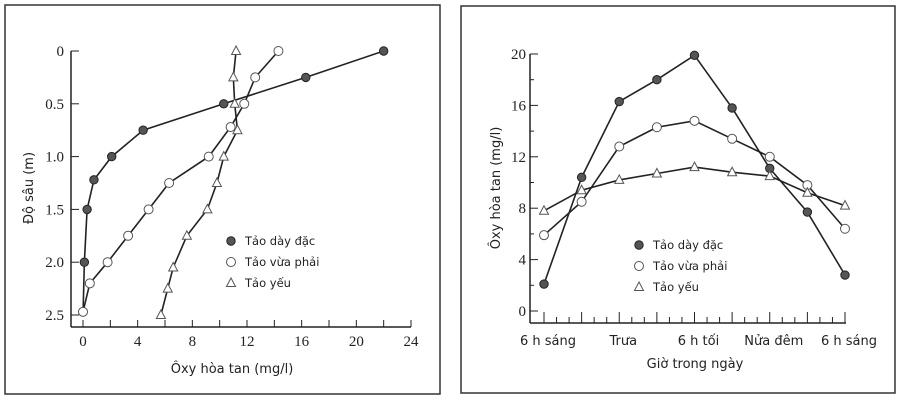 The width and height of the screenshot is (900, 400). What do you see at coordinates (523, 209) in the screenshot?
I see `y-tick-label: 8` at bounding box center [523, 209].